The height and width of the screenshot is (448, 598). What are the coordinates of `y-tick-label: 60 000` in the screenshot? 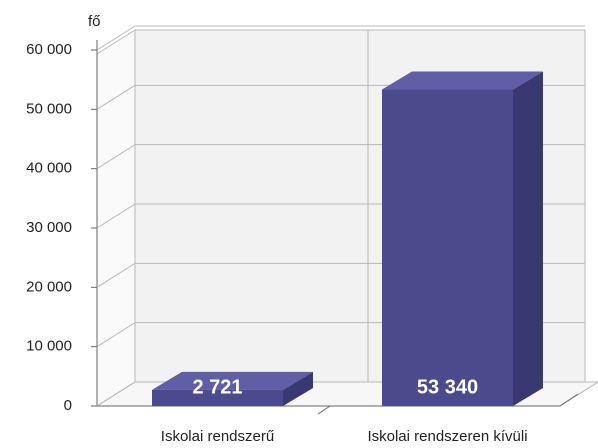 It's located at (49, 49).